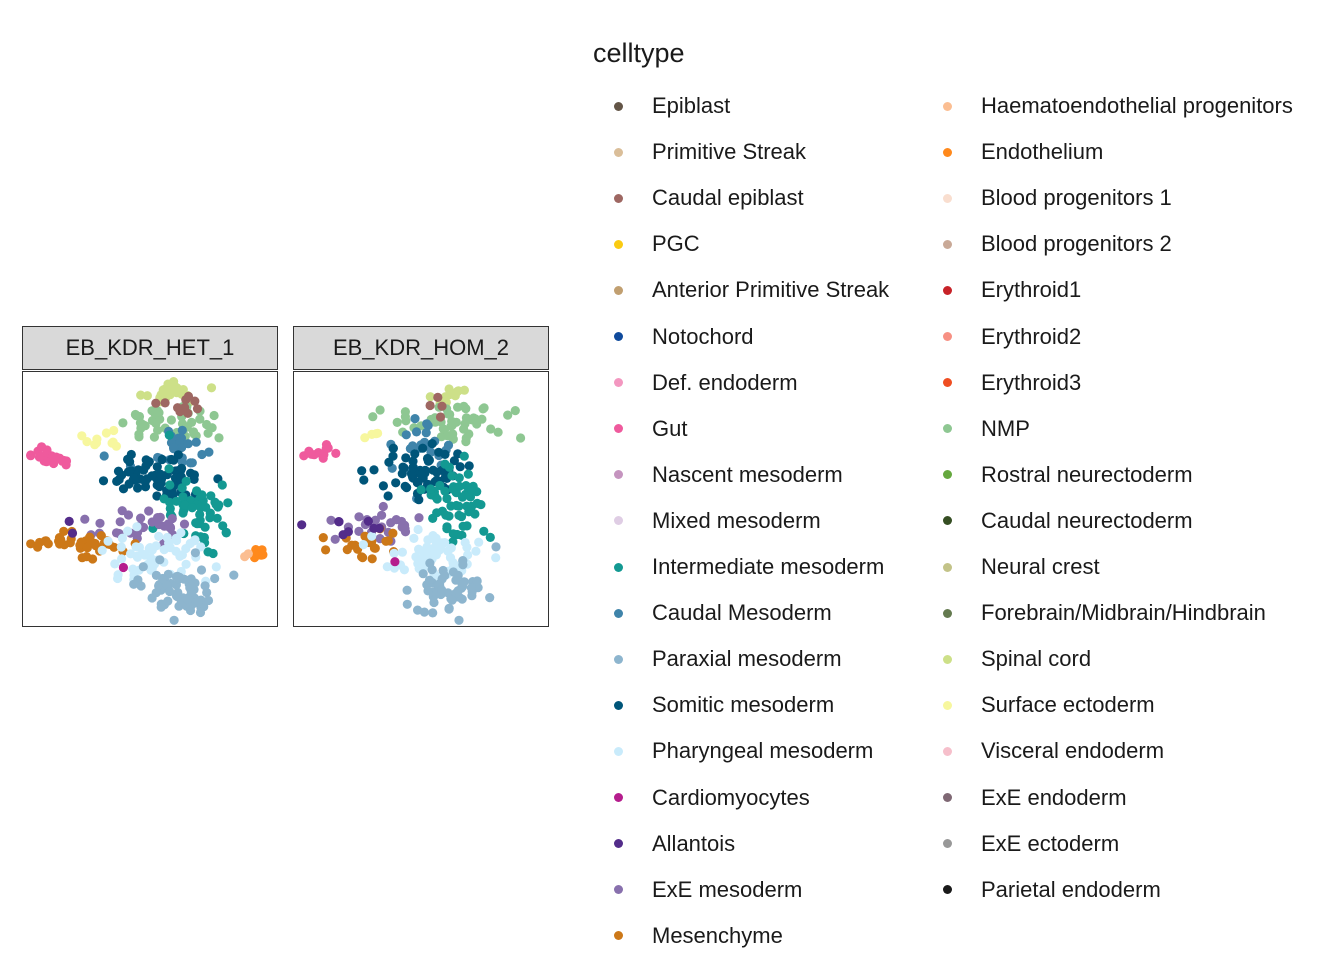  What do you see at coordinates (676, 244) in the screenshot?
I see `legend-label: PGC` at bounding box center [676, 244].